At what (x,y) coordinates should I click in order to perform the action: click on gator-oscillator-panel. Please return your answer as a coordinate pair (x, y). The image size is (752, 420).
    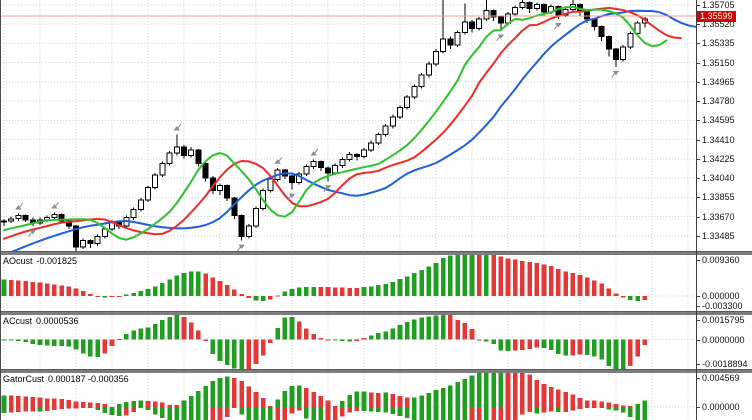
    Looking at the image, I should click on (348, 396).